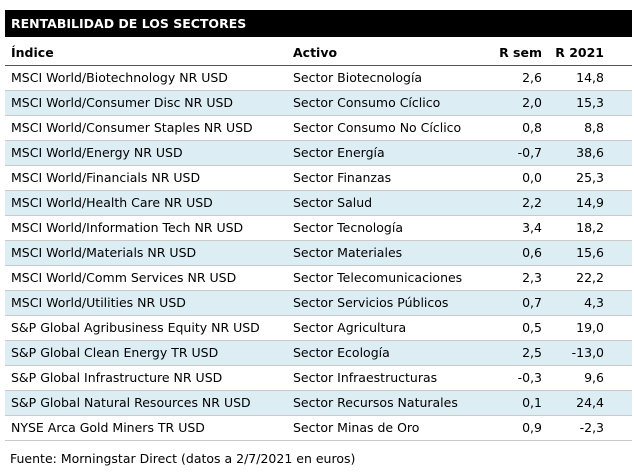  I want to click on table-cell: MSCI World/Energy NR USD, so click(97, 152).